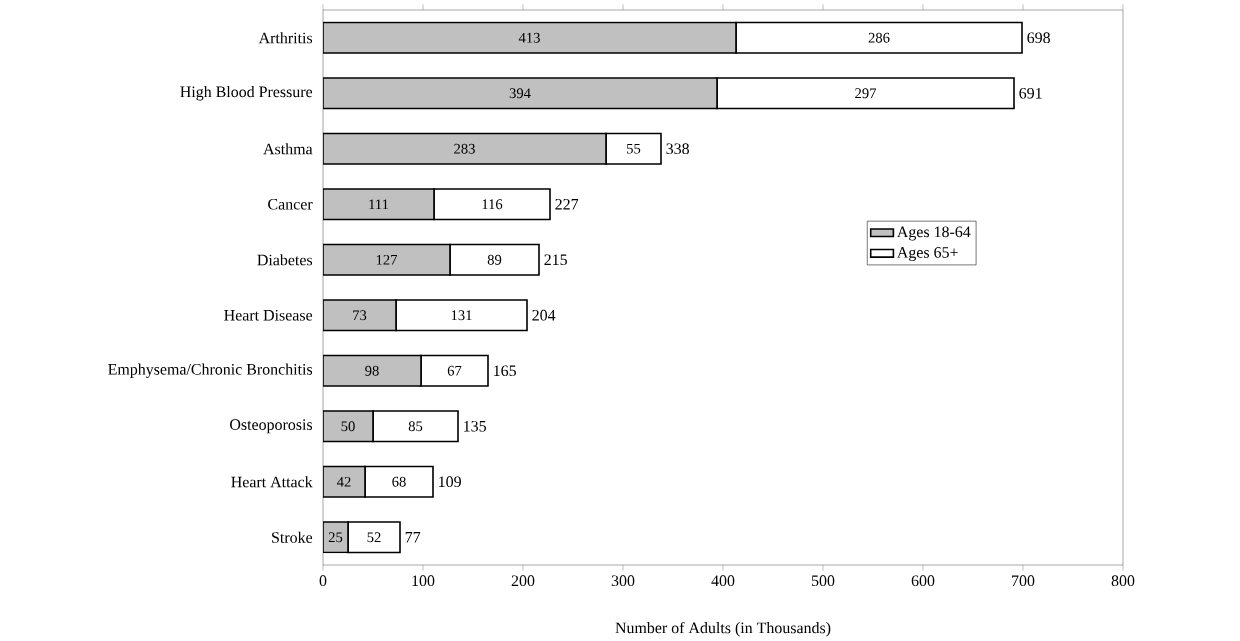  What do you see at coordinates (272, 482) in the screenshot?
I see `y-tick-label: Heart Attack` at bounding box center [272, 482].